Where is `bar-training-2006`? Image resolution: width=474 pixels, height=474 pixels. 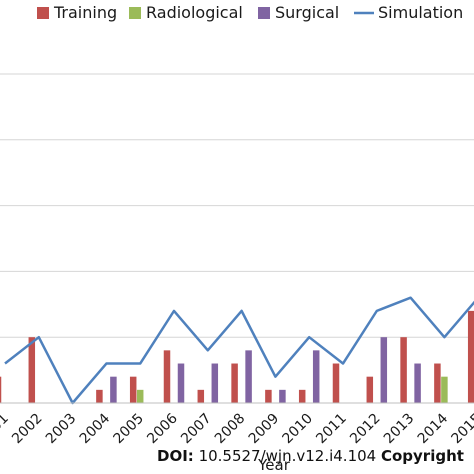 bar-training-2006 is located at coordinates (167, 376).